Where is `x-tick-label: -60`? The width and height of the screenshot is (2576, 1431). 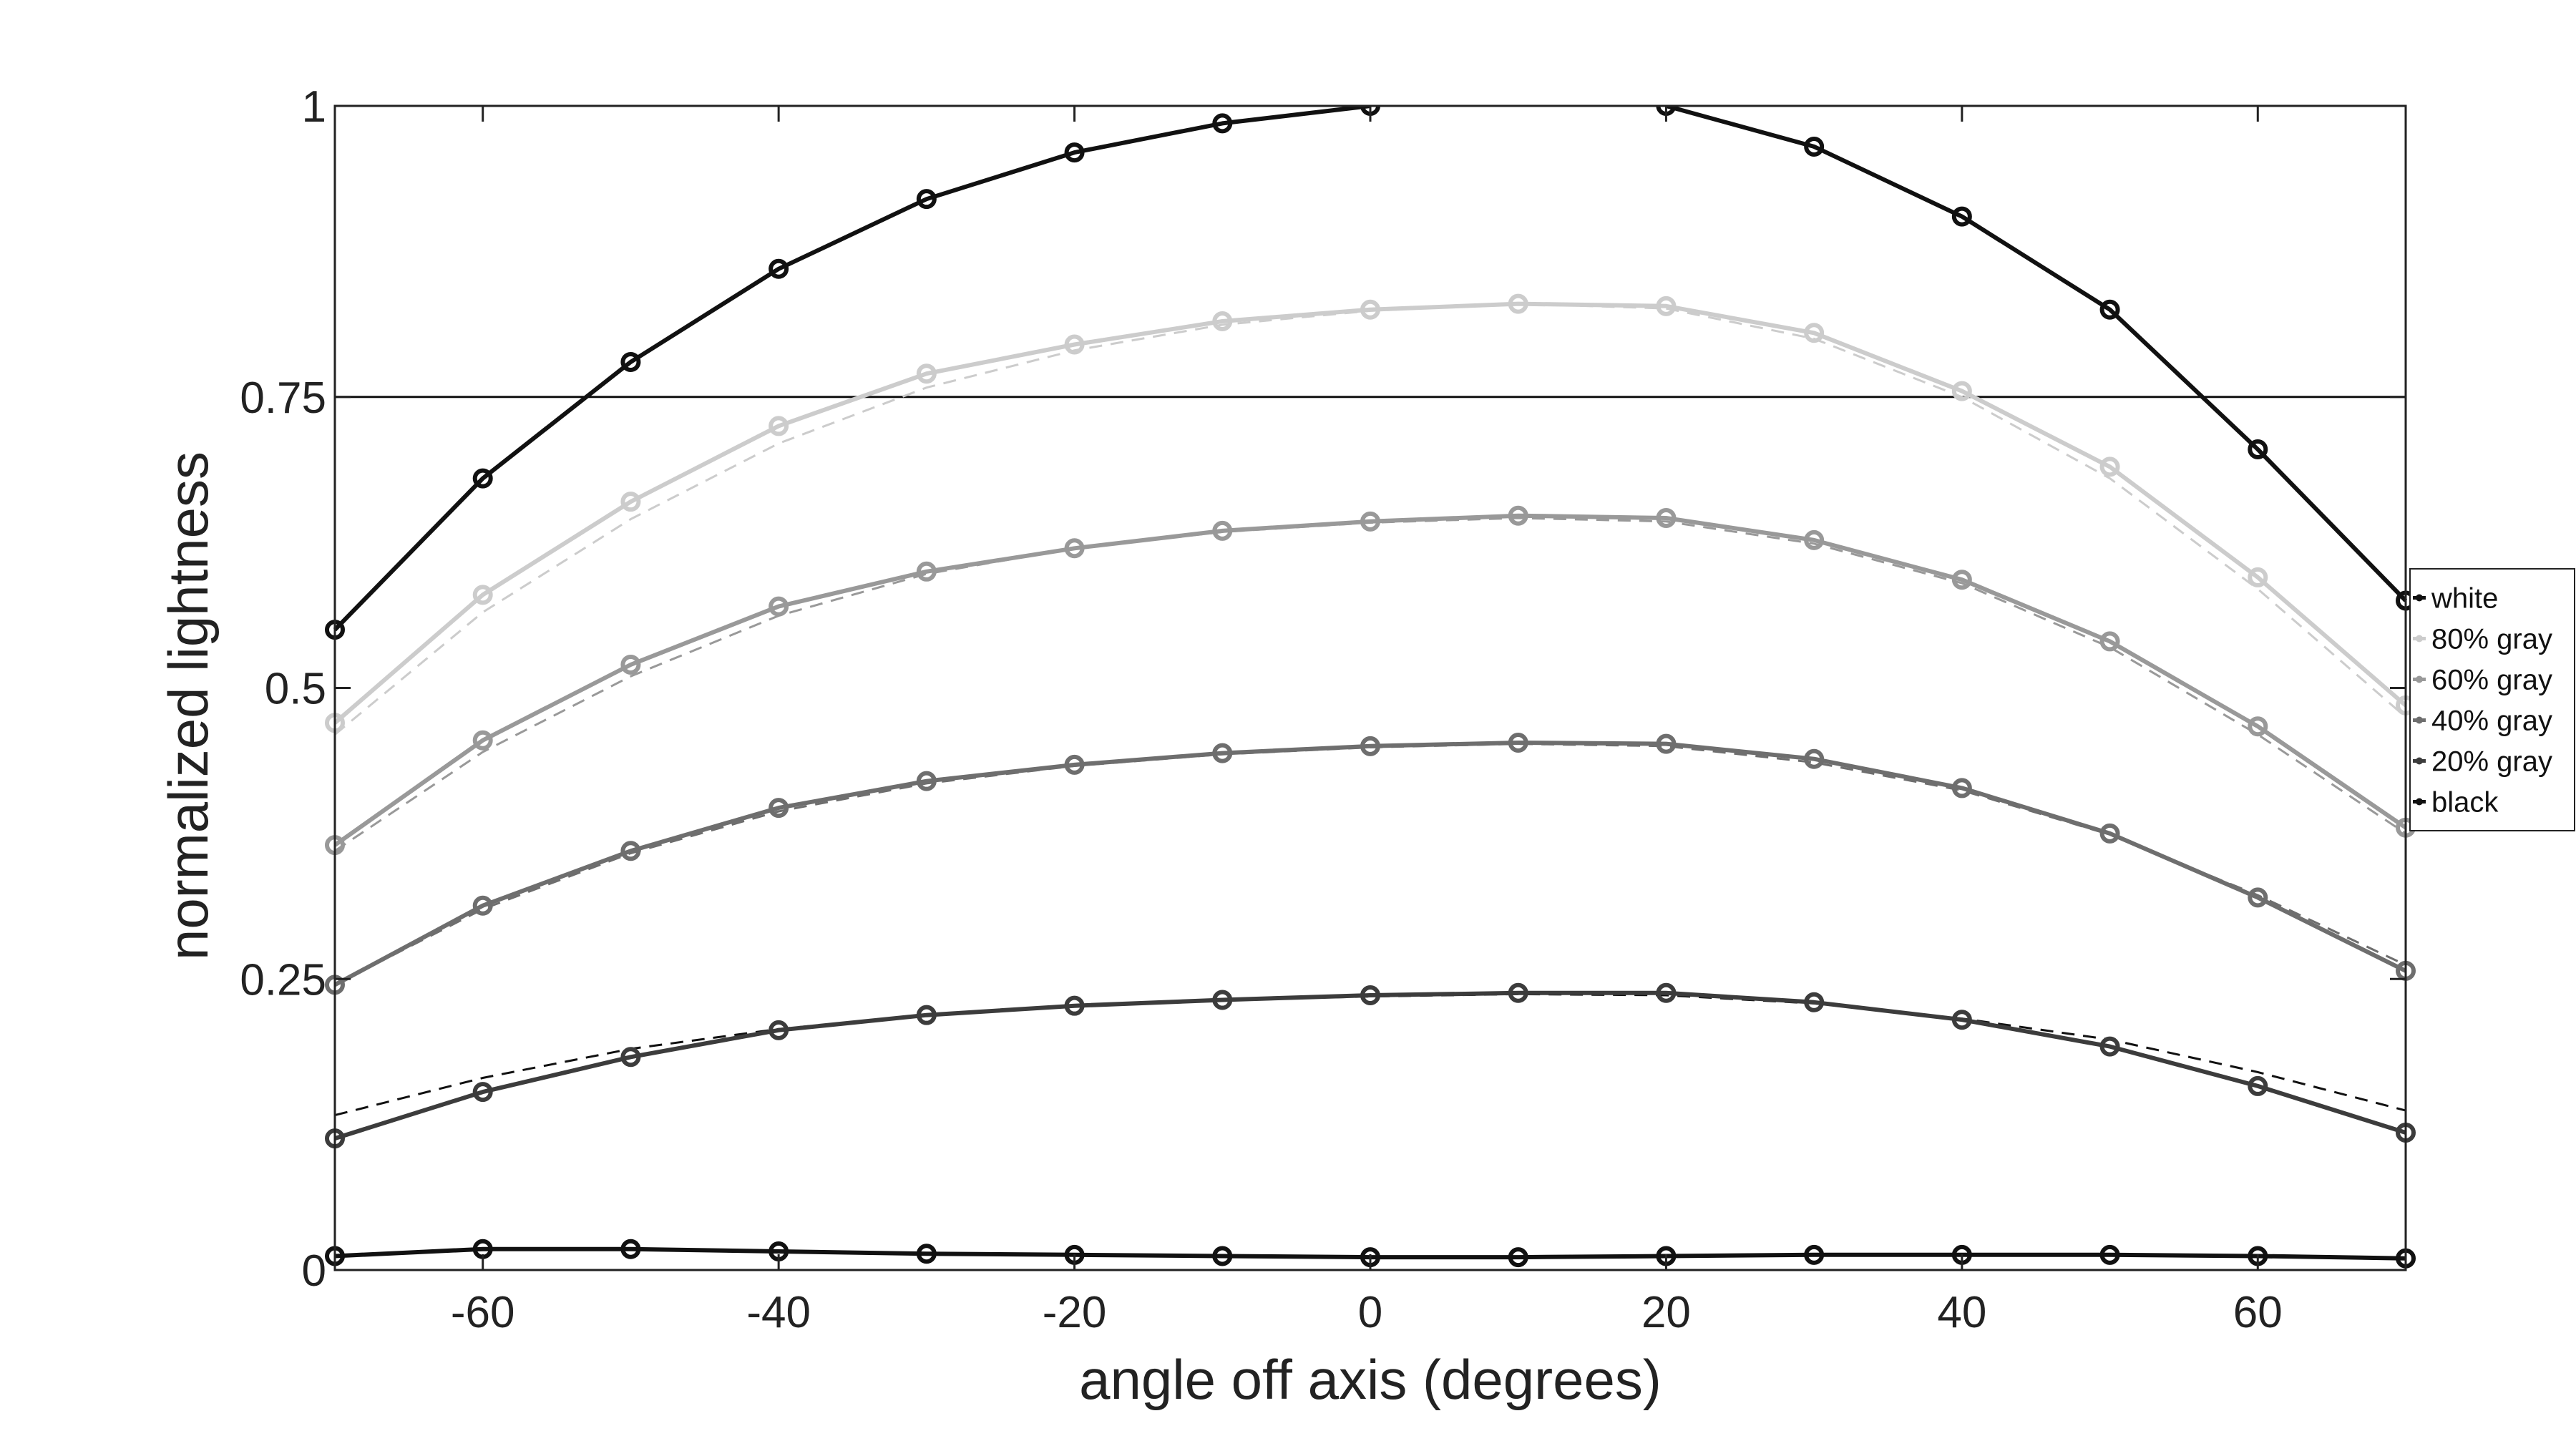
x-tick-label: -60 is located at coordinates (483, 1312).